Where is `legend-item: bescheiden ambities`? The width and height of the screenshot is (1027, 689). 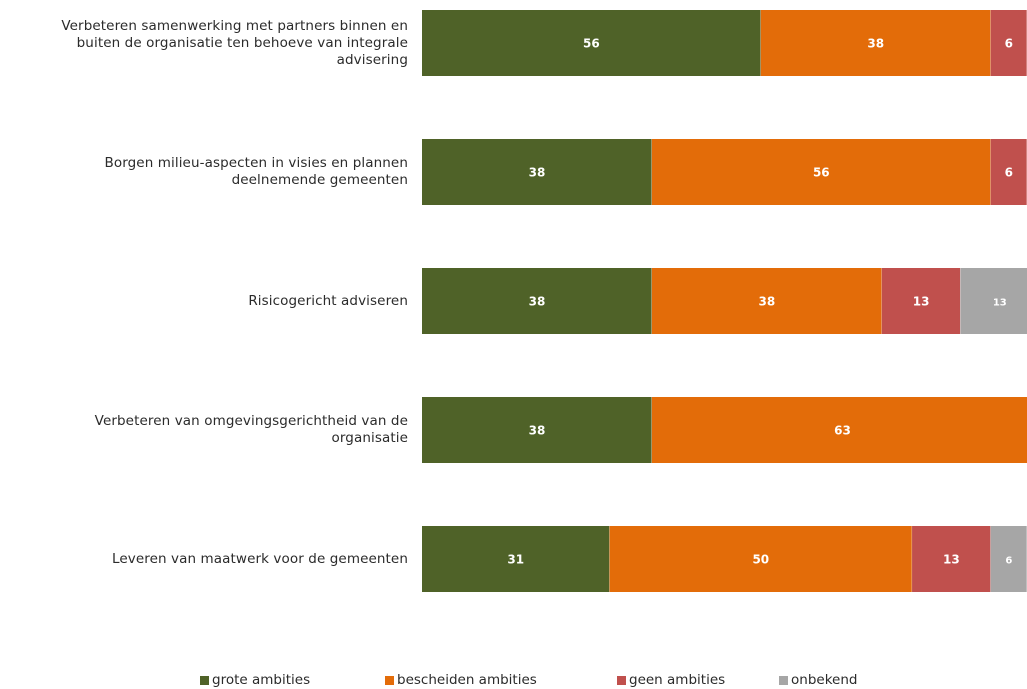 legend-item: bescheiden ambities is located at coordinates (461, 680).